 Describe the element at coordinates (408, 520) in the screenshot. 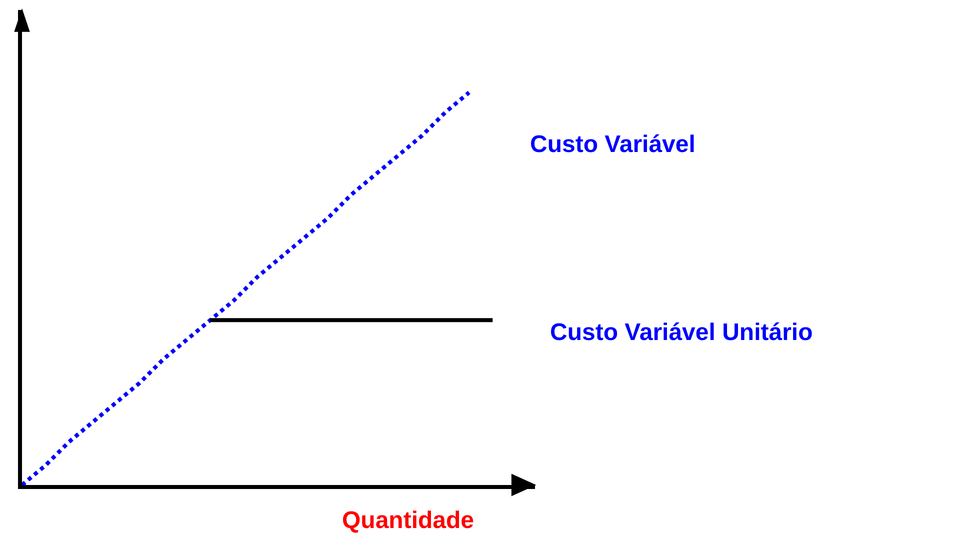

I see `x-axis-title: Quantidade` at that location.